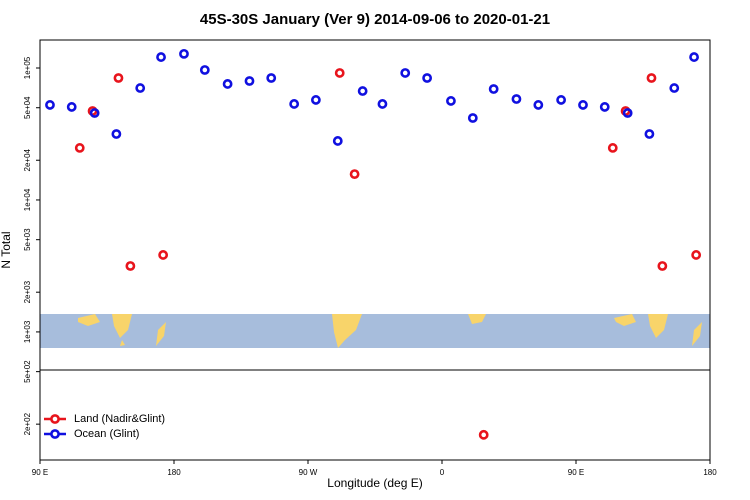  What do you see at coordinates (27, 423) in the screenshot?
I see `y-tick-label: 2e+02` at bounding box center [27, 423].